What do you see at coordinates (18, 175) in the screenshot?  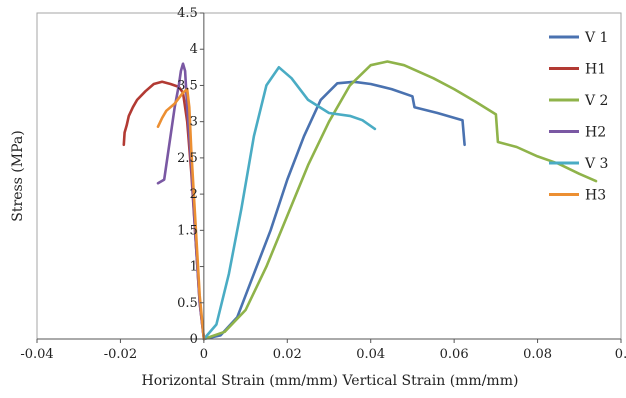 I see `y-axis-title: Stress (MPa)` at bounding box center [18, 175].